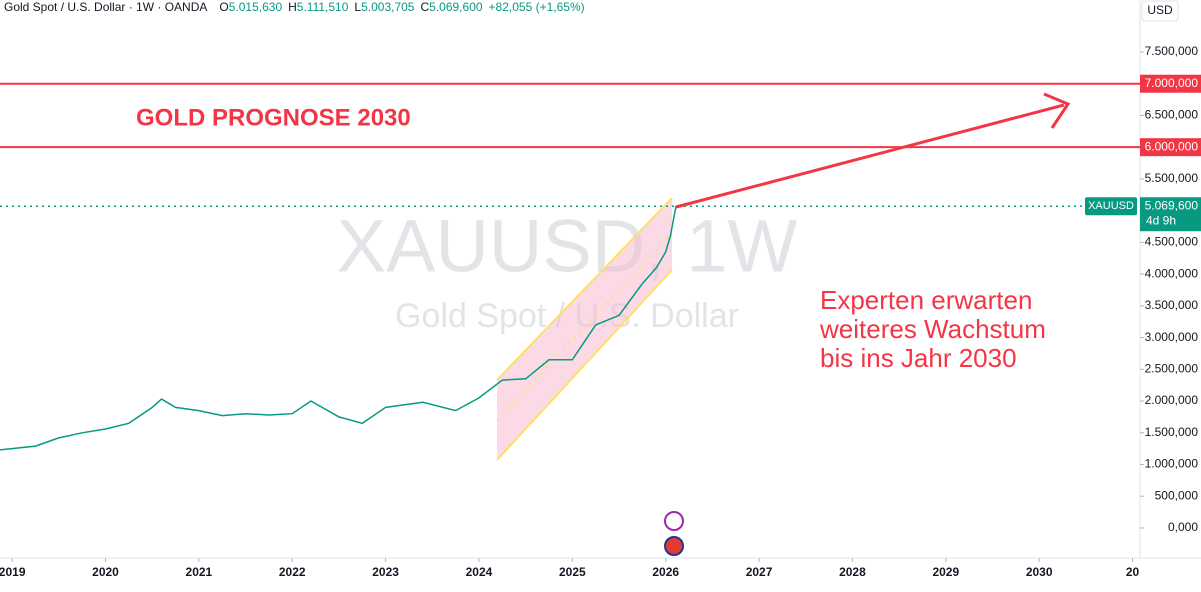 This screenshot has height=592, width=1201. What do you see at coordinates (456, 7) in the screenshot?
I see `ohlc-value: 5.069,600` at bounding box center [456, 7].